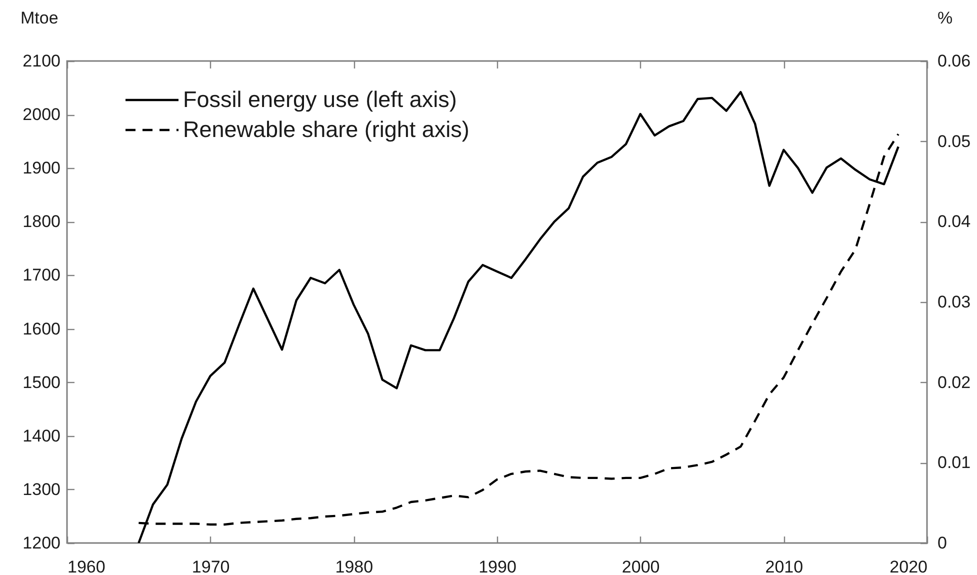 The width and height of the screenshot is (977, 575). What do you see at coordinates (354, 566) in the screenshot?
I see `x-tick-label: 1980` at bounding box center [354, 566].